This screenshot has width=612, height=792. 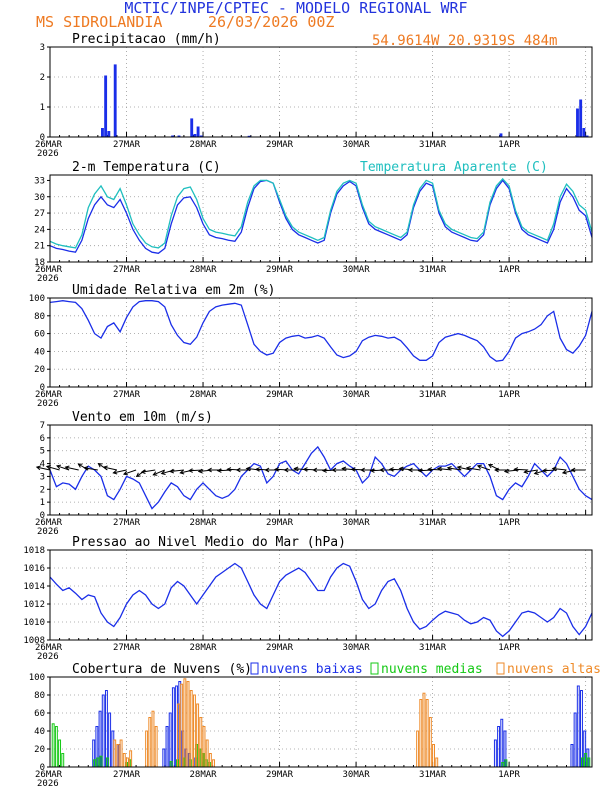 I want to click on pressure-title: Pressao ao Nivel Medio do Mar (hPa), so click(x=209, y=542).